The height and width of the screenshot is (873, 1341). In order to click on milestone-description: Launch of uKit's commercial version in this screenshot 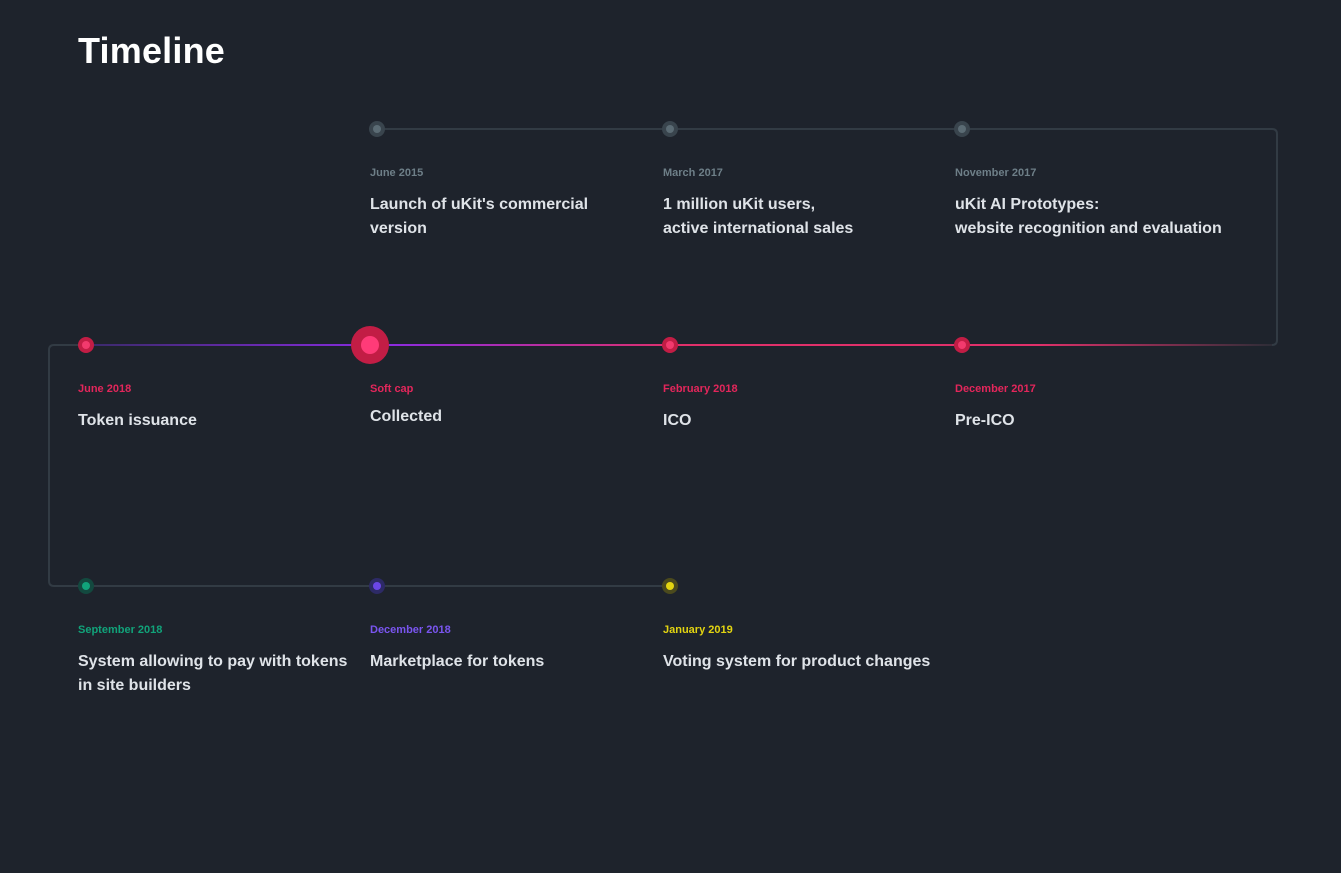, I will do `click(479, 216)`.